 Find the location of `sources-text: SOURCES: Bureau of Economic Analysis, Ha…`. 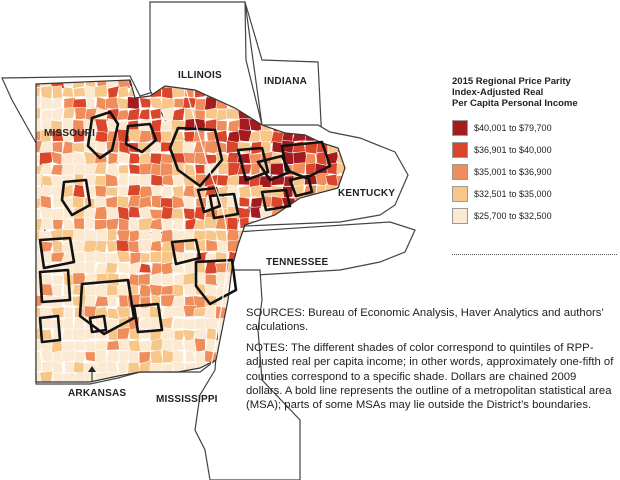

sources-text: SOURCES: Bureau of Economic Analysis, Ha… is located at coordinates (425, 320).